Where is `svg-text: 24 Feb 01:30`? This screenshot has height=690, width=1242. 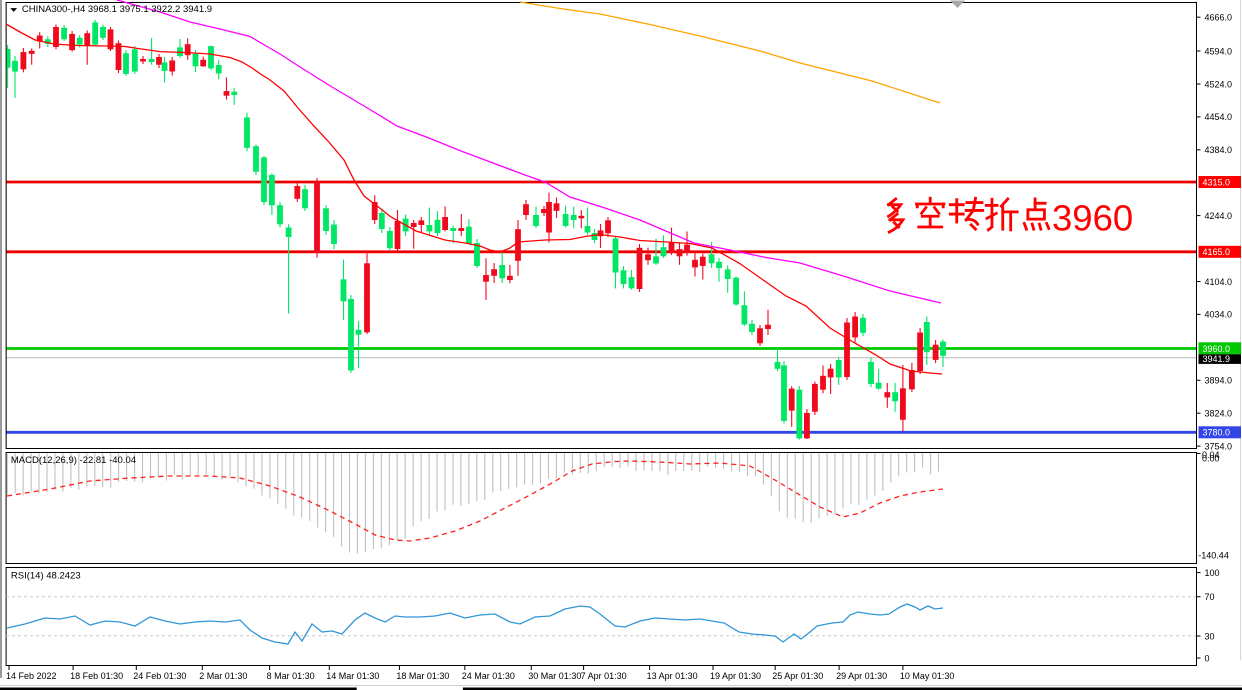
svg-text: 24 Feb 01:30 is located at coordinates (159, 676).